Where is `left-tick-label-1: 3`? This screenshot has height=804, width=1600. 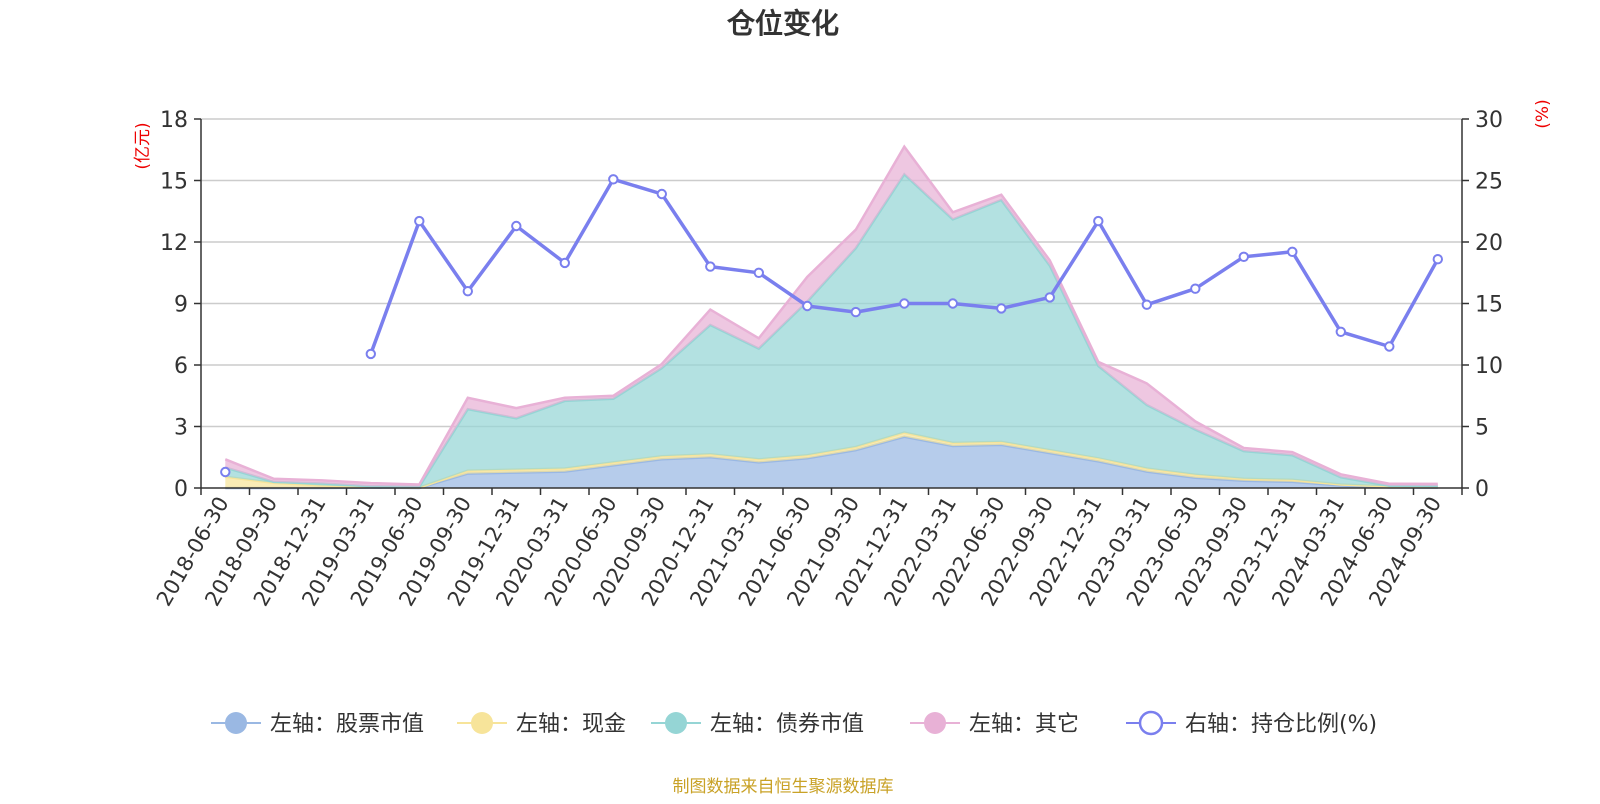 left-tick-label-1: 3 is located at coordinates (181, 428).